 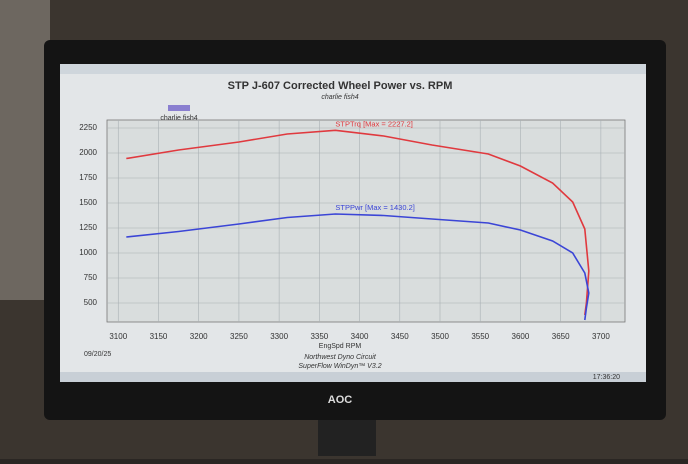 I want to click on legend-swatch, so click(x=179, y=108).